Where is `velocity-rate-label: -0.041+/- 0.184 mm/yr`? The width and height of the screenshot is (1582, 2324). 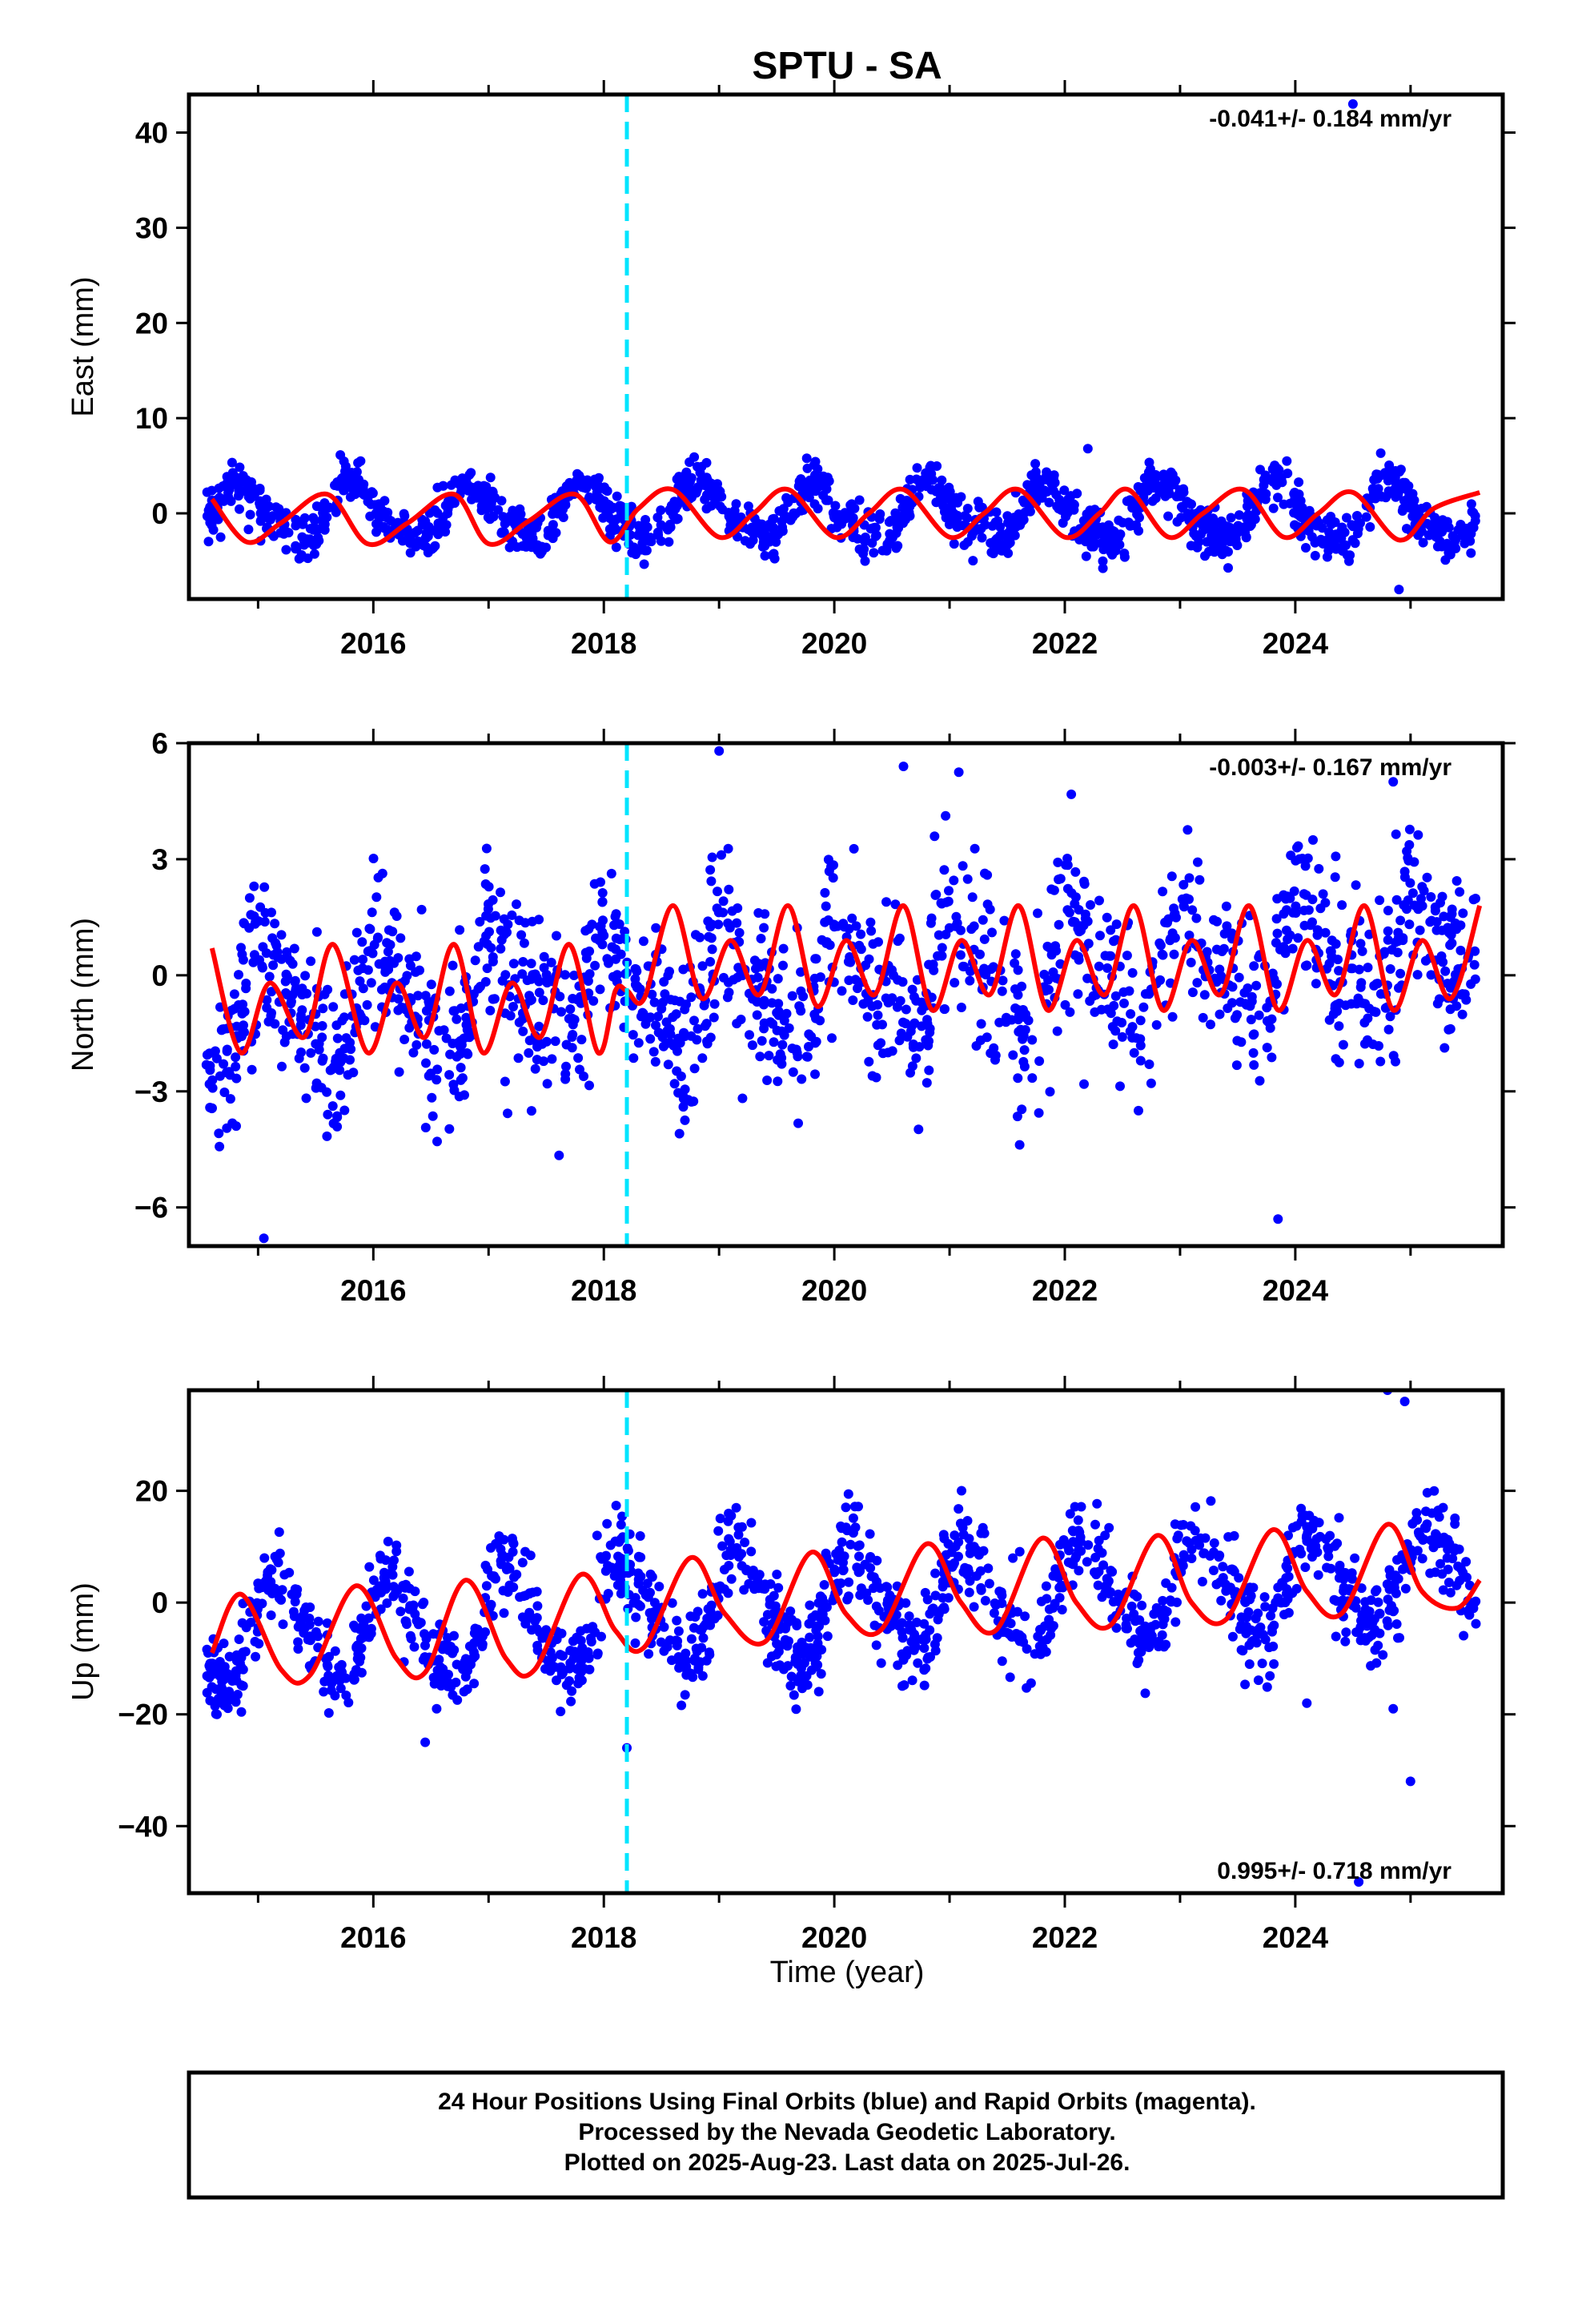 velocity-rate-label: -0.041+/- 0.184 mm/yr is located at coordinates (1330, 119).